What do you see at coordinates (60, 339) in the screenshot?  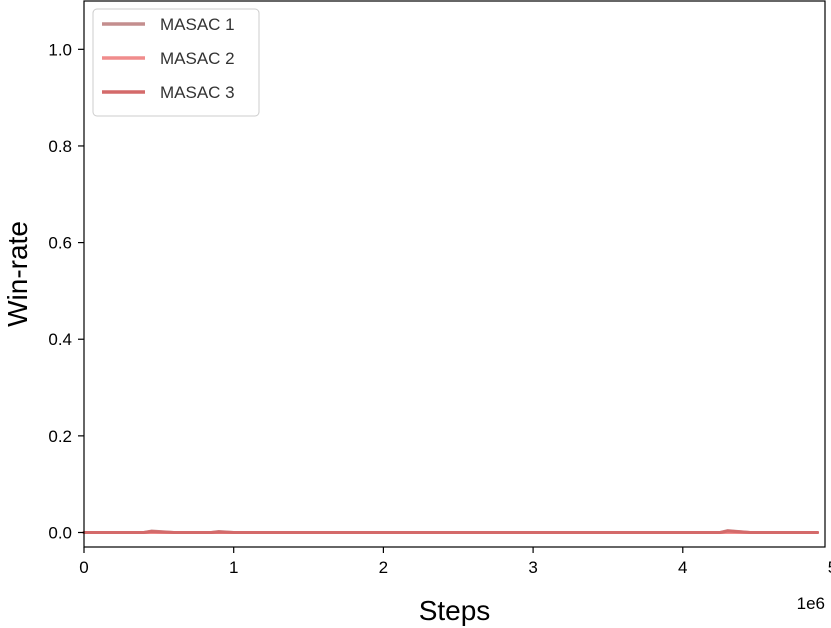 I see `y-tick-label: 0.4` at bounding box center [60, 339].